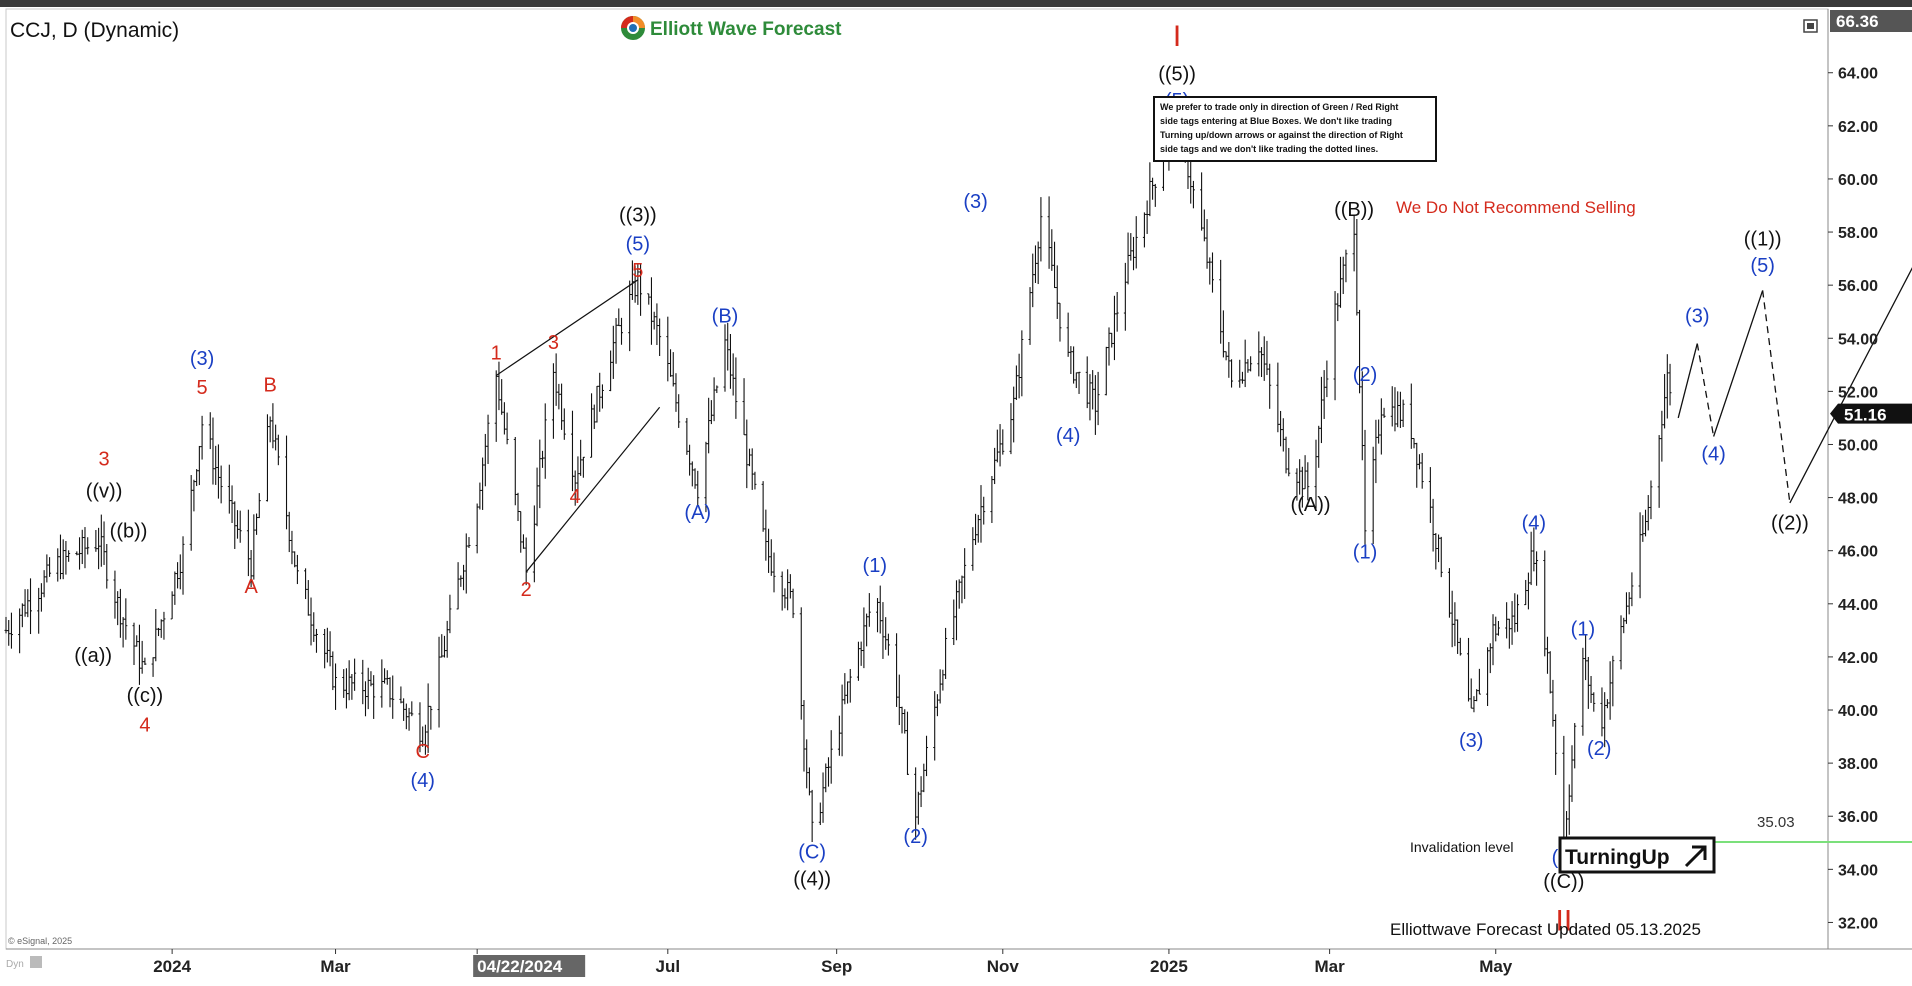 This screenshot has height=986, width=1912. What do you see at coordinates (746, 29) in the screenshot?
I see `brand-name: Elliott Wave Forecast` at bounding box center [746, 29].